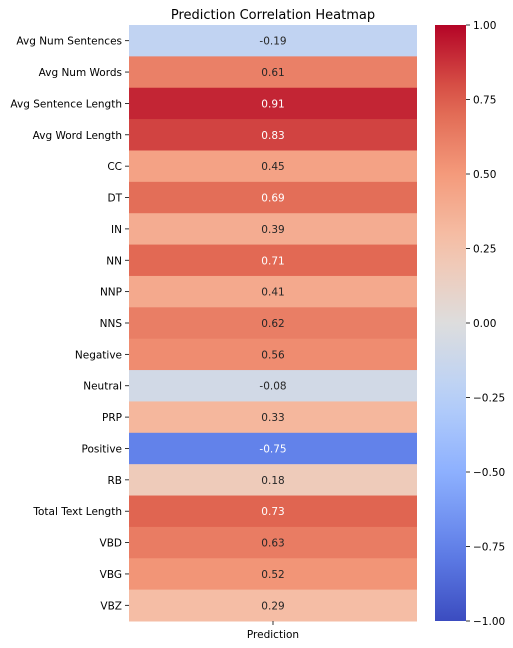 The height and width of the screenshot is (648, 513). Describe the element at coordinates (111, 575) in the screenshot. I see `row-label: VBG` at that location.